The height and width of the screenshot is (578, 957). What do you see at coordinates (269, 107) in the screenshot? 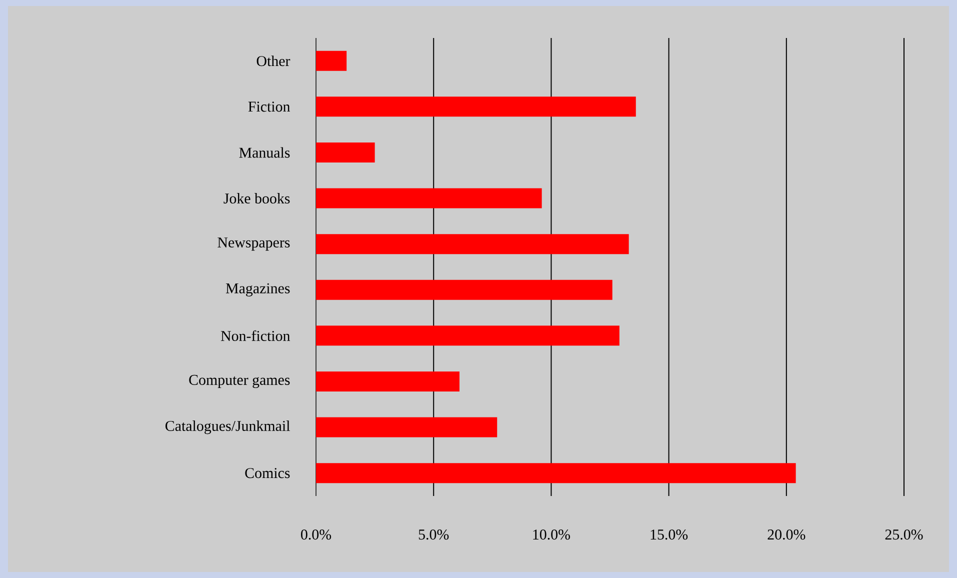
I see `y-tick-label: Fiction` at bounding box center [269, 107].